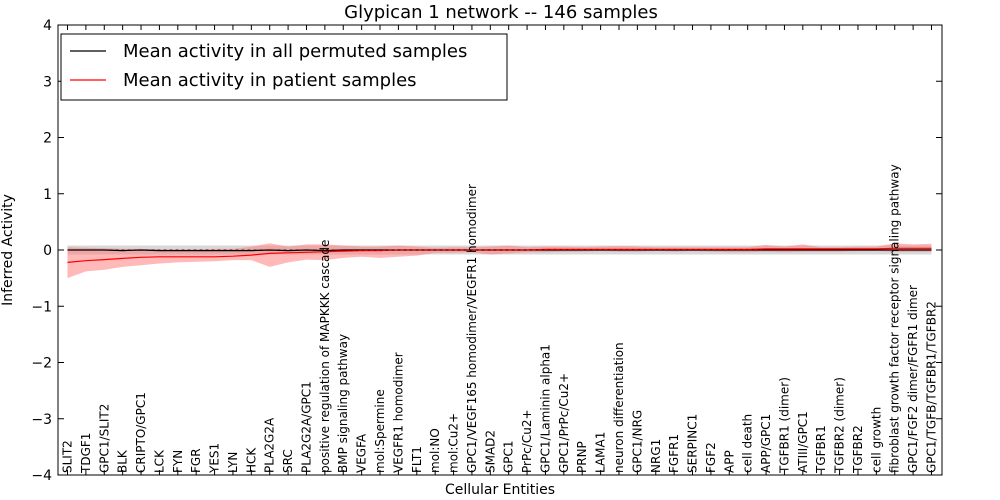  Describe the element at coordinates (270, 80) in the screenshot. I see `legend-label-patient: Mean activity in patient samples` at that location.